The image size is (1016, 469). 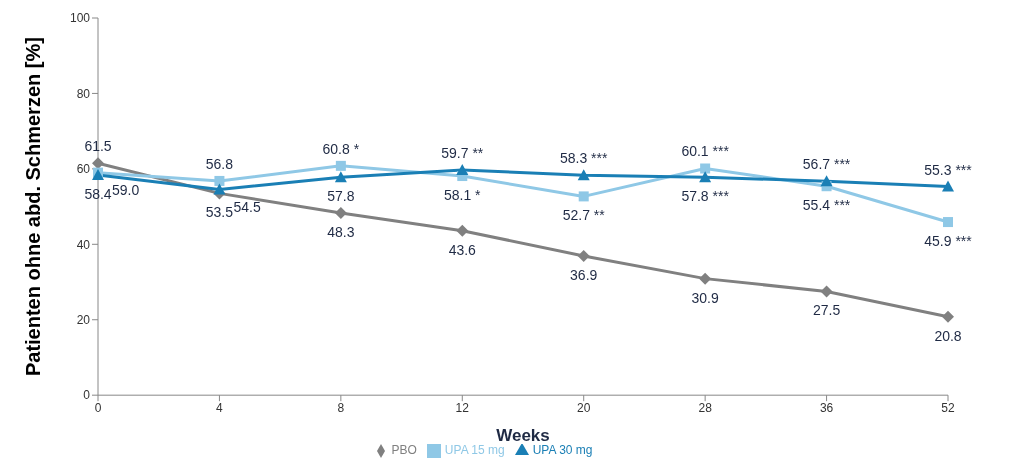 What do you see at coordinates (523, 436) in the screenshot?
I see `x-axis-title: Weeks` at bounding box center [523, 436].